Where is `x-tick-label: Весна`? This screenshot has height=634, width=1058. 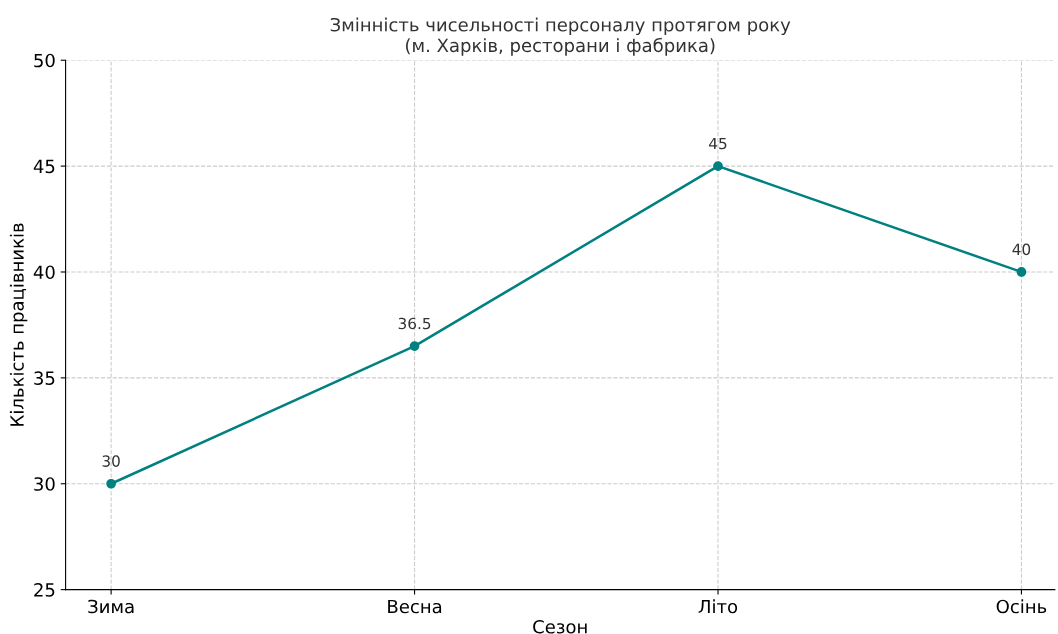 x-tick-label: Весна is located at coordinates (415, 606).